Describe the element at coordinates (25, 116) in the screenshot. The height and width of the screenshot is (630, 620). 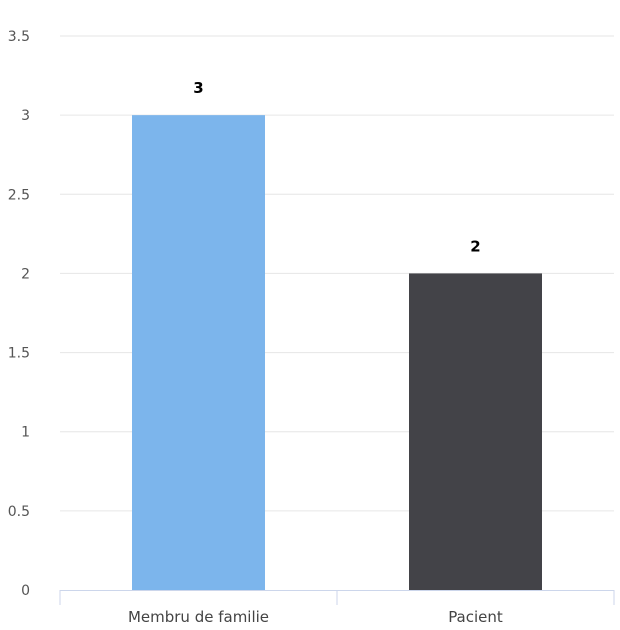
I see `y-tick-label: 3` at that location.